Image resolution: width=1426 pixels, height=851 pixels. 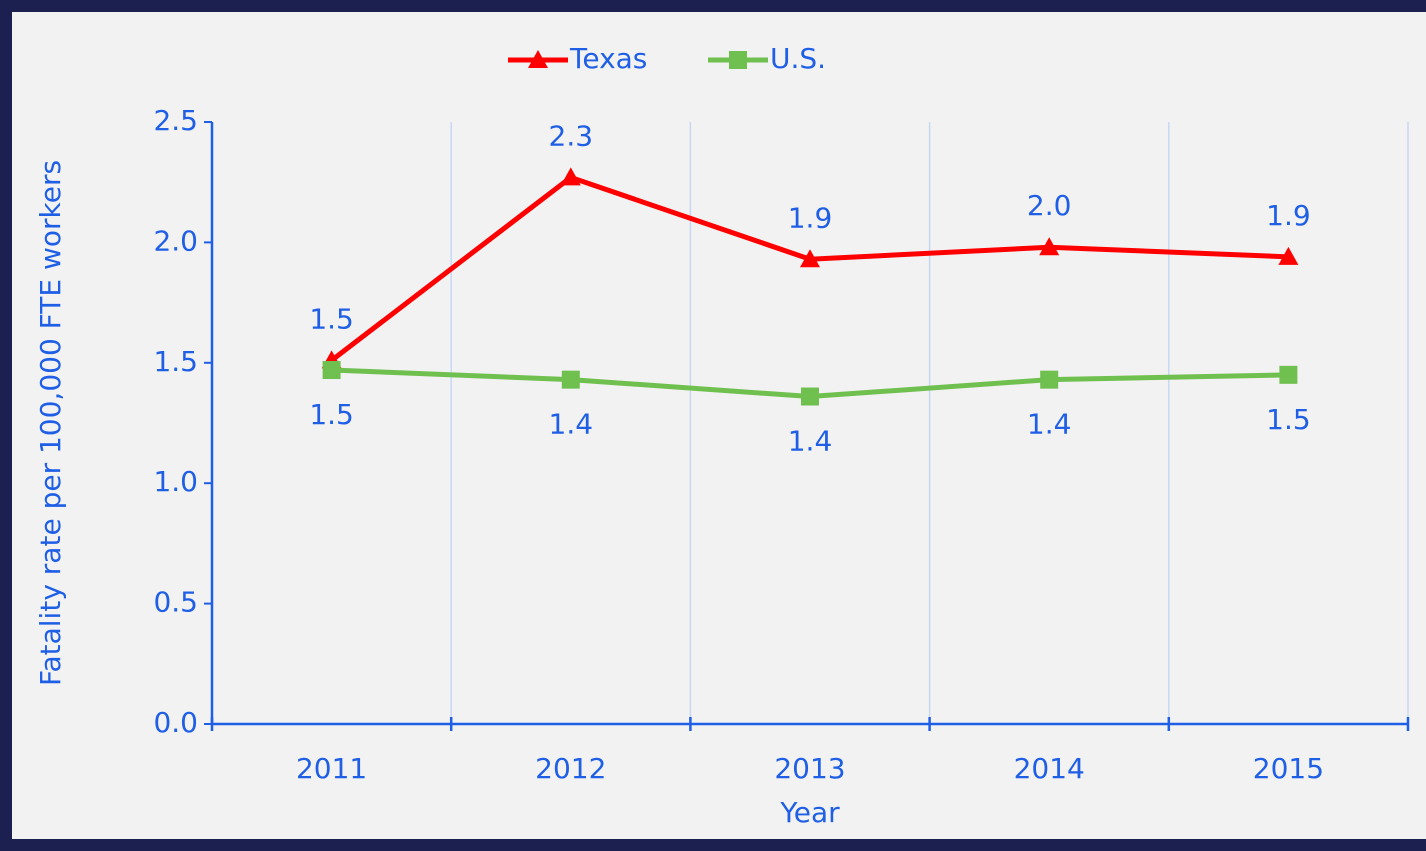 What do you see at coordinates (608, 58) in the screenshot?
I see `legend-label: Texas` at bounding box center [608, 58].